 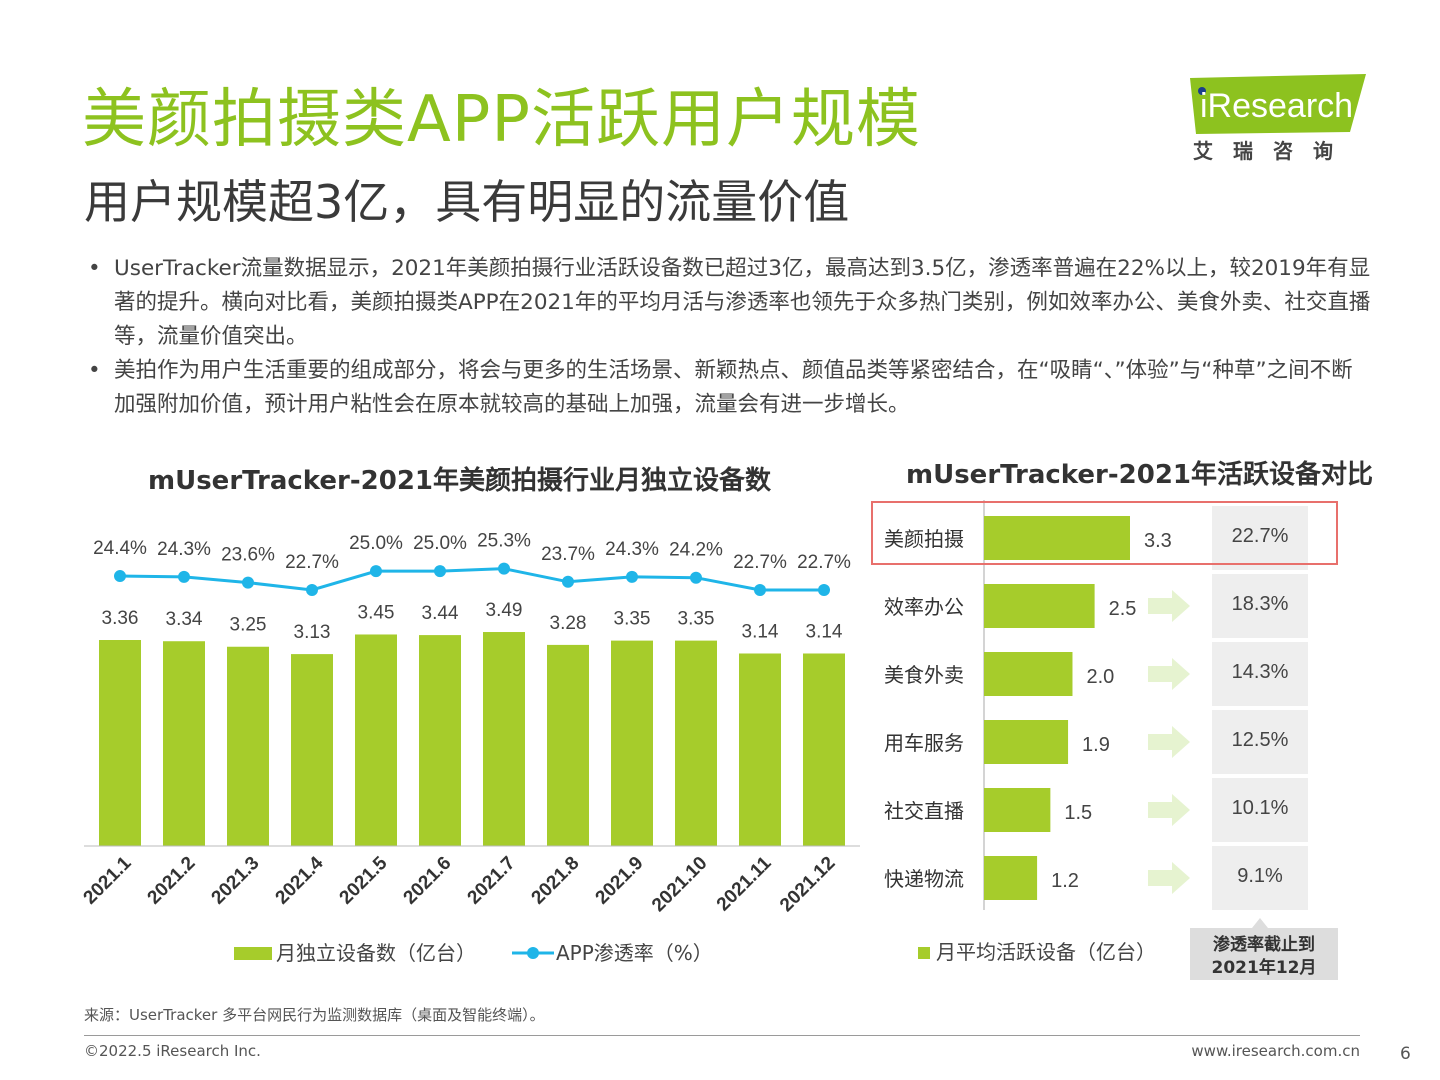 I want to click on x-tick-label: 2021.6, so click(x=428, y=881).